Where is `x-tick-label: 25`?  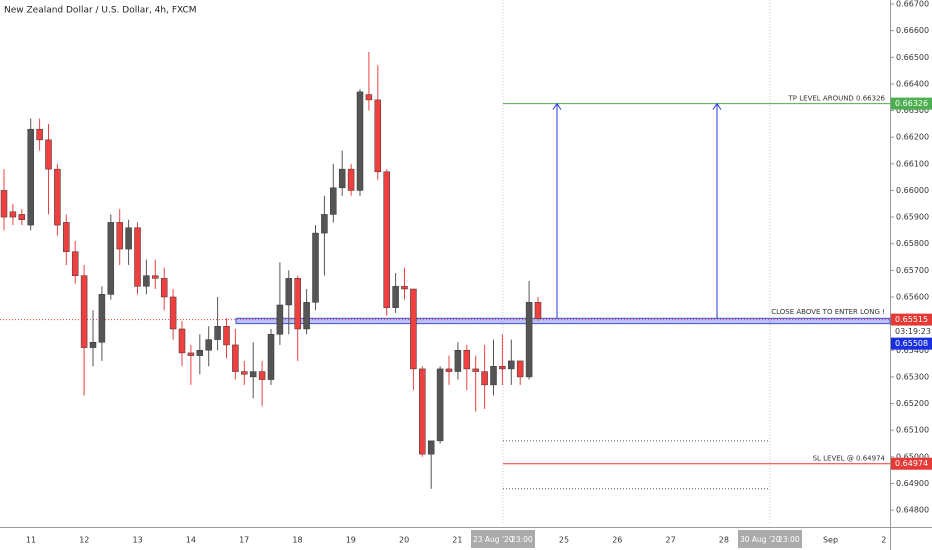
x-tick-label: 25 is located at coordinates (564, 540).